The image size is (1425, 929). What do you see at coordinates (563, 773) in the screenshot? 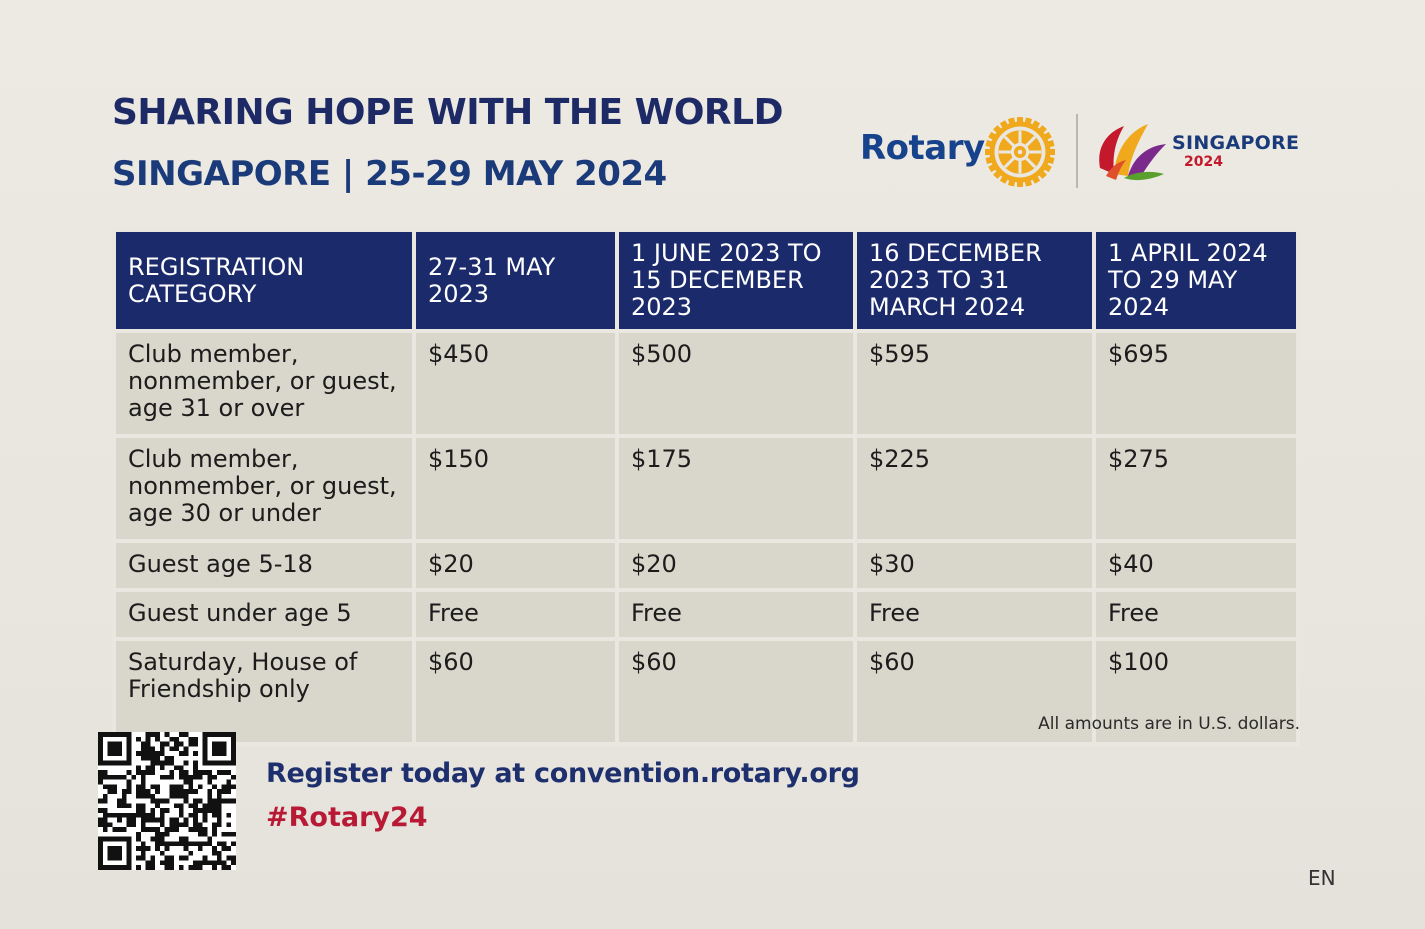
I see `register-link: Register today at convention.rotary.org` at bounding box center [563, 773].